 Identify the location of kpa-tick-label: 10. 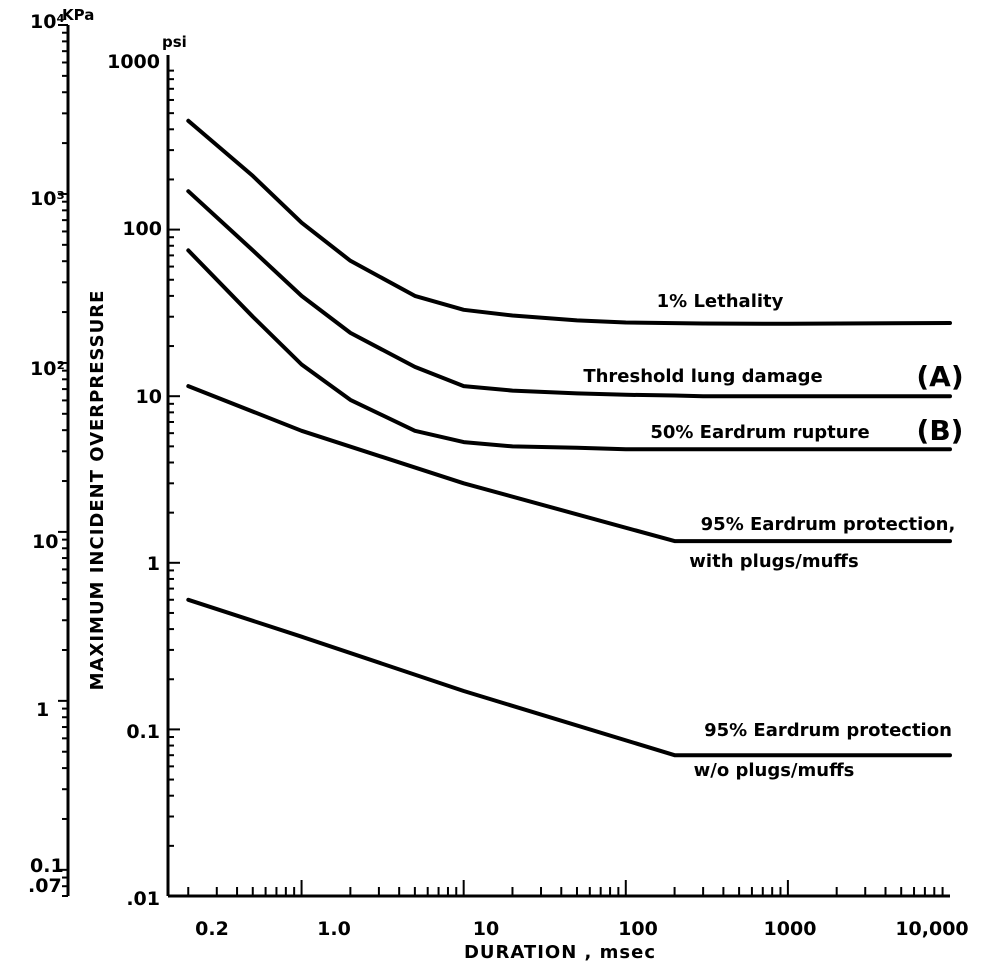
(45, 542).